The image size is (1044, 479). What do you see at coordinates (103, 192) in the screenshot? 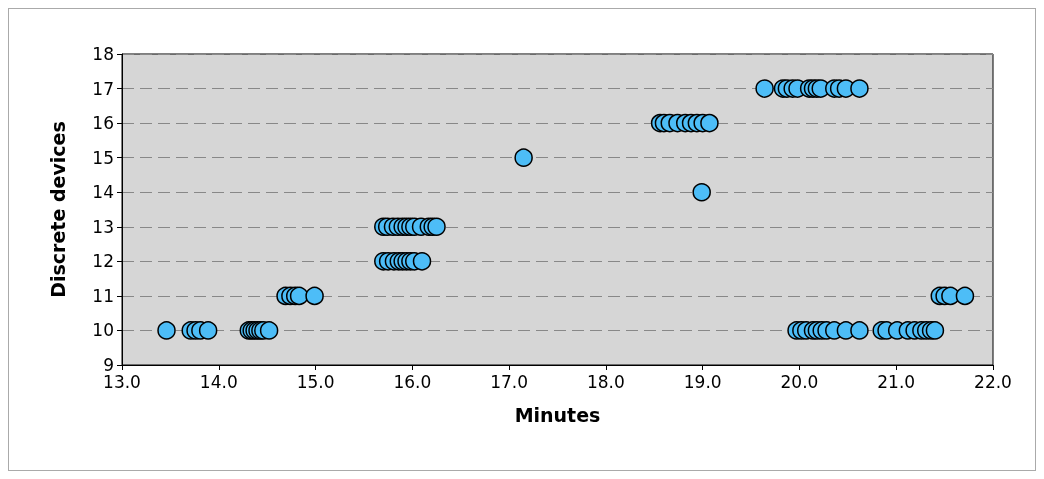
I see `y-tick-label: 14` at bounding box center [103, 192].